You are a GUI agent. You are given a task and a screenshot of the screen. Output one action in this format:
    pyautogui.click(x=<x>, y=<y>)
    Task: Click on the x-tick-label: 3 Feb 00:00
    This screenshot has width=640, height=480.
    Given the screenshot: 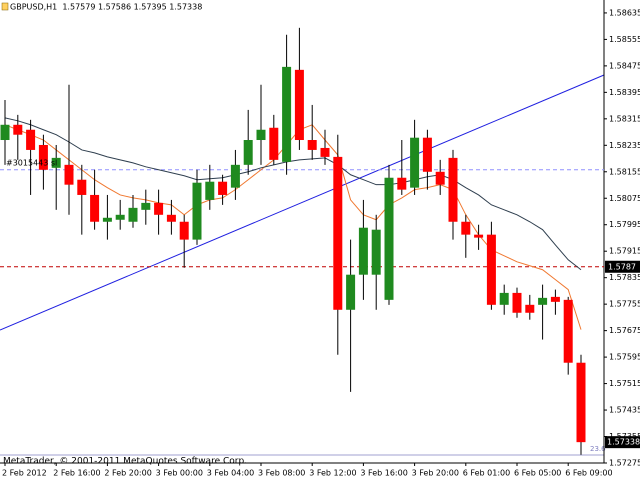 What is the action you would take?
    pyautogui.click(x=179, y=473)
    